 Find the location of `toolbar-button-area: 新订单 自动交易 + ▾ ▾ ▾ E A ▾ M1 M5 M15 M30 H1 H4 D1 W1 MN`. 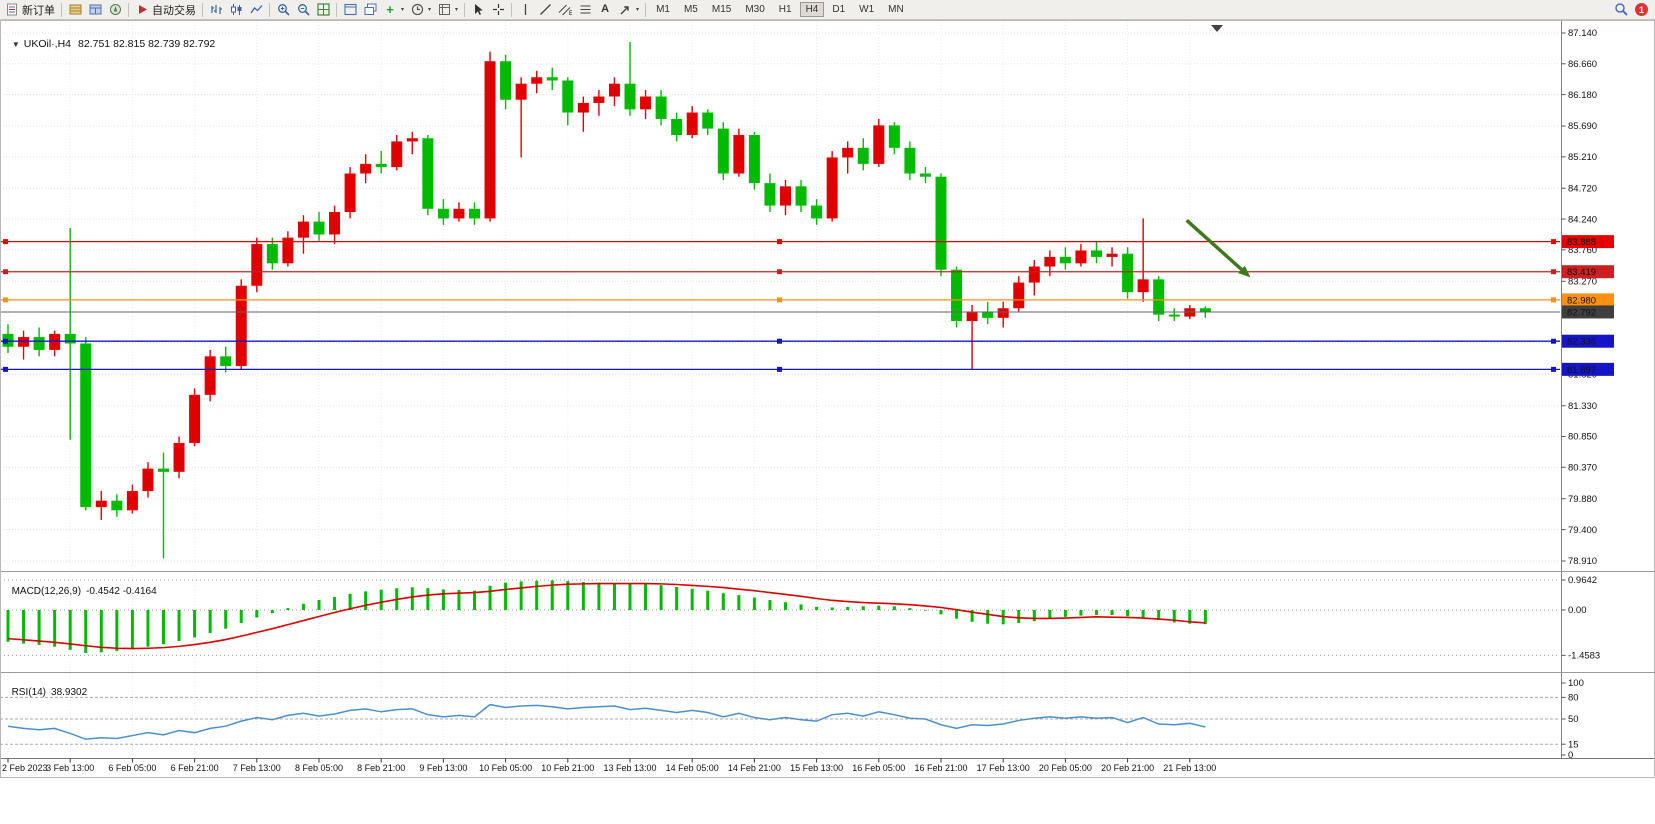

toolbar-button-area: 新订单 自动交易 + ▾ ▾ ▾ E A ▾ M1 M5 M15 M30 H1 H4 D1 W1 MN is located at coordinates (456, 9).